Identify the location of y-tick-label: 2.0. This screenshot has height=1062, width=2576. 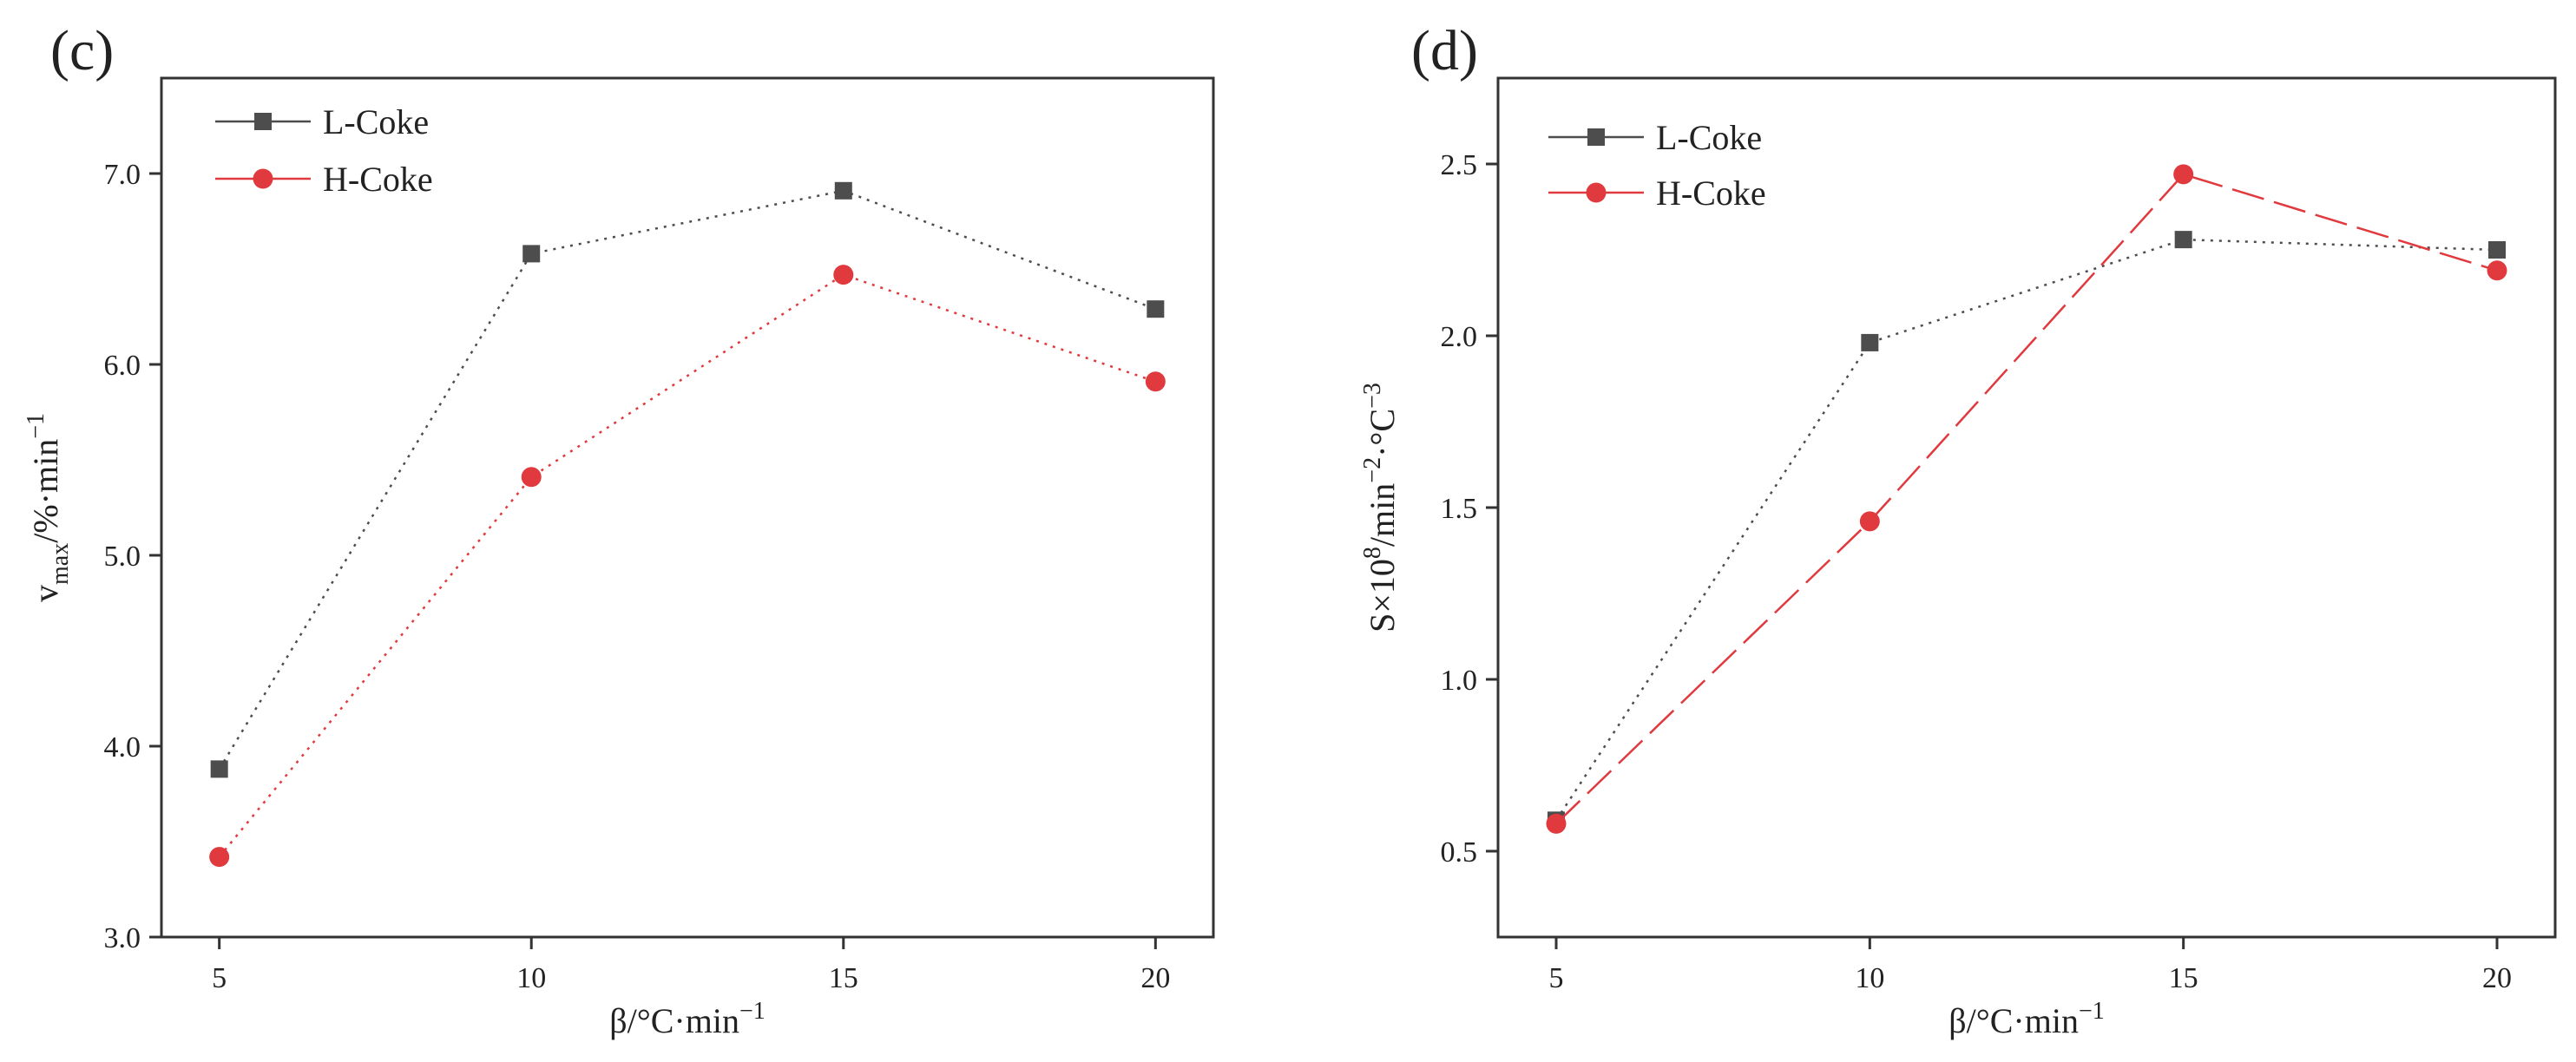
(1459, 337).